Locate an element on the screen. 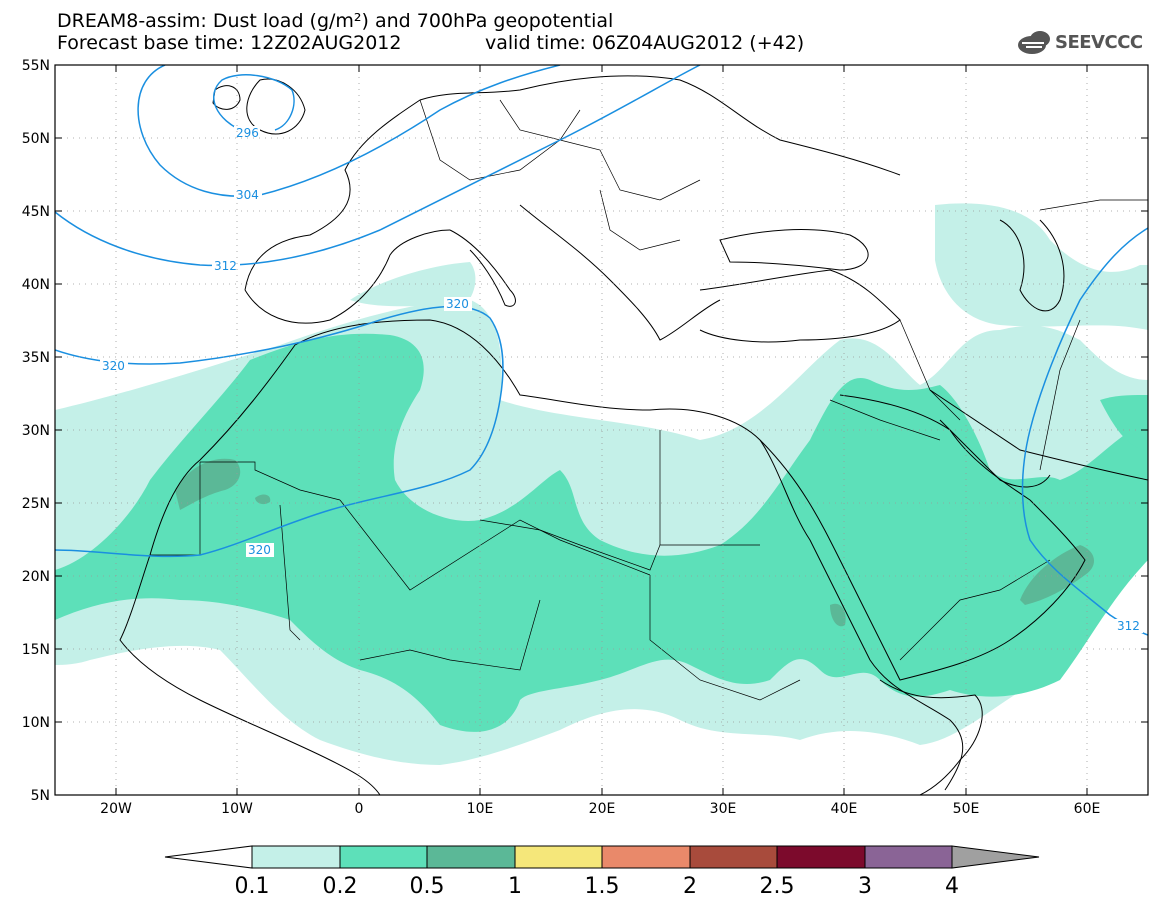 The height and width of the screenshot is (907, 1165). colorbar-segment-0.5-1 is located at coordinates (471, 857).